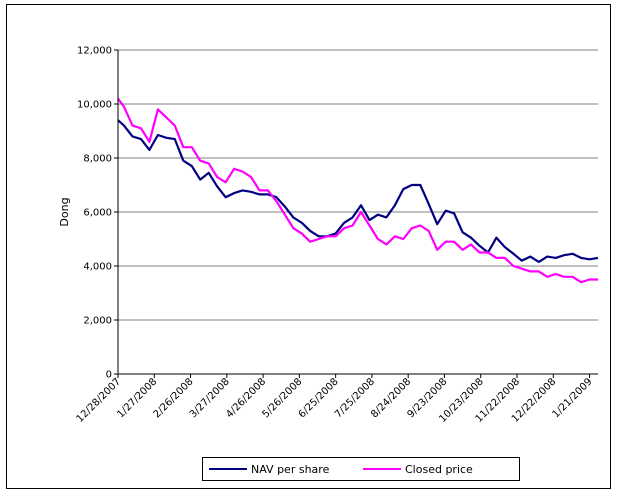 The width and height of the screenshot is (621, 499). What do you see at coordinates (573, 398) in the screenshot?
I see `x-tick-label: 1/21/2009` at bounding box center [573, 398].